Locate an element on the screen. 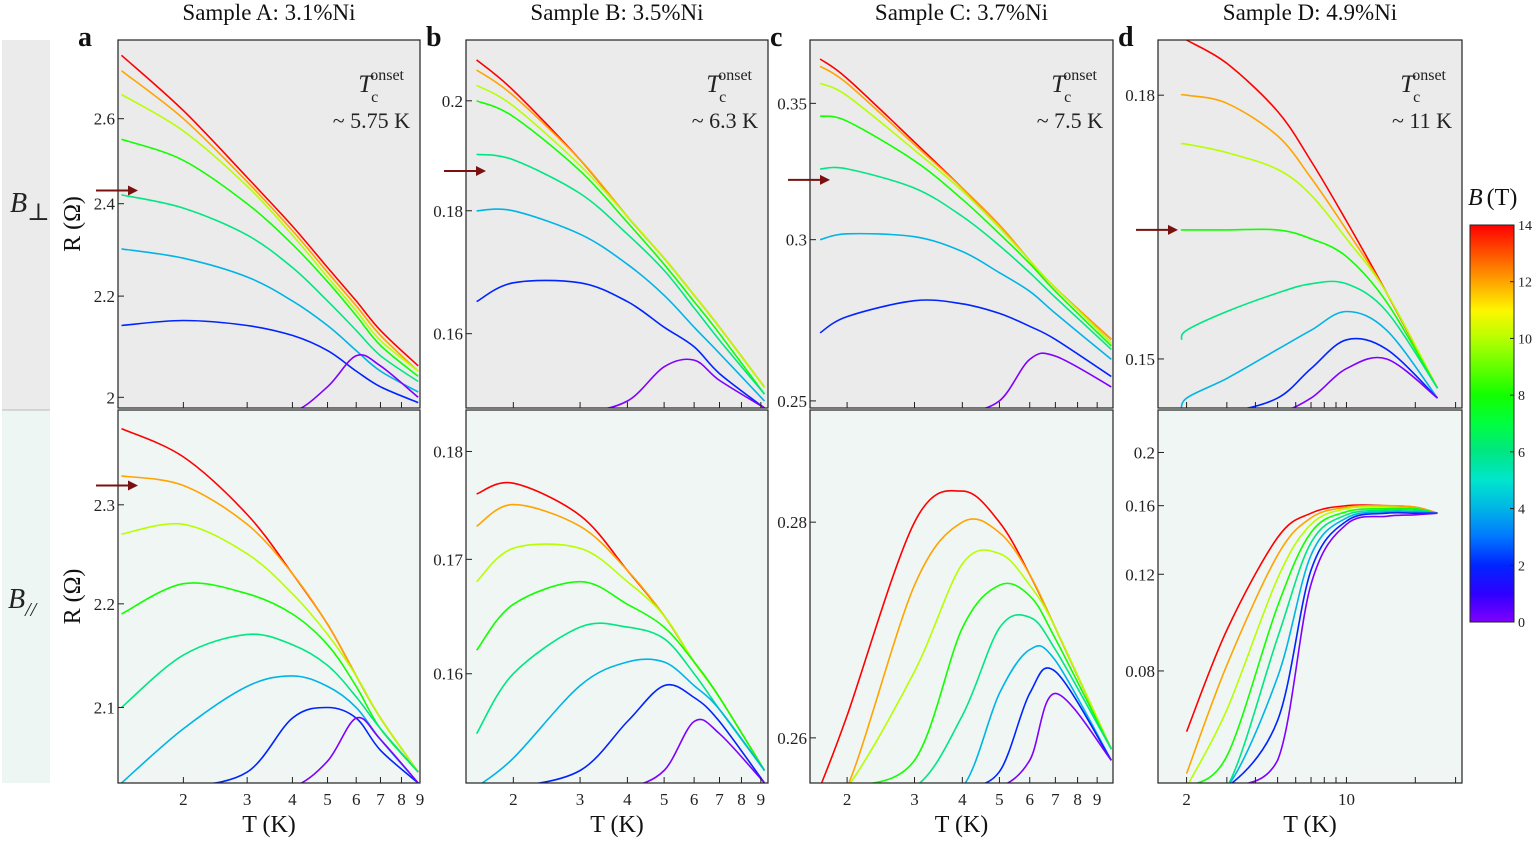 The height and width of the screenshot is (841, 1536). panel-d-perpendicular: 0.15 0.18 Sample D: 4.9%Ni d Tconset~ 11 K is located at coordinates (1290, 204).